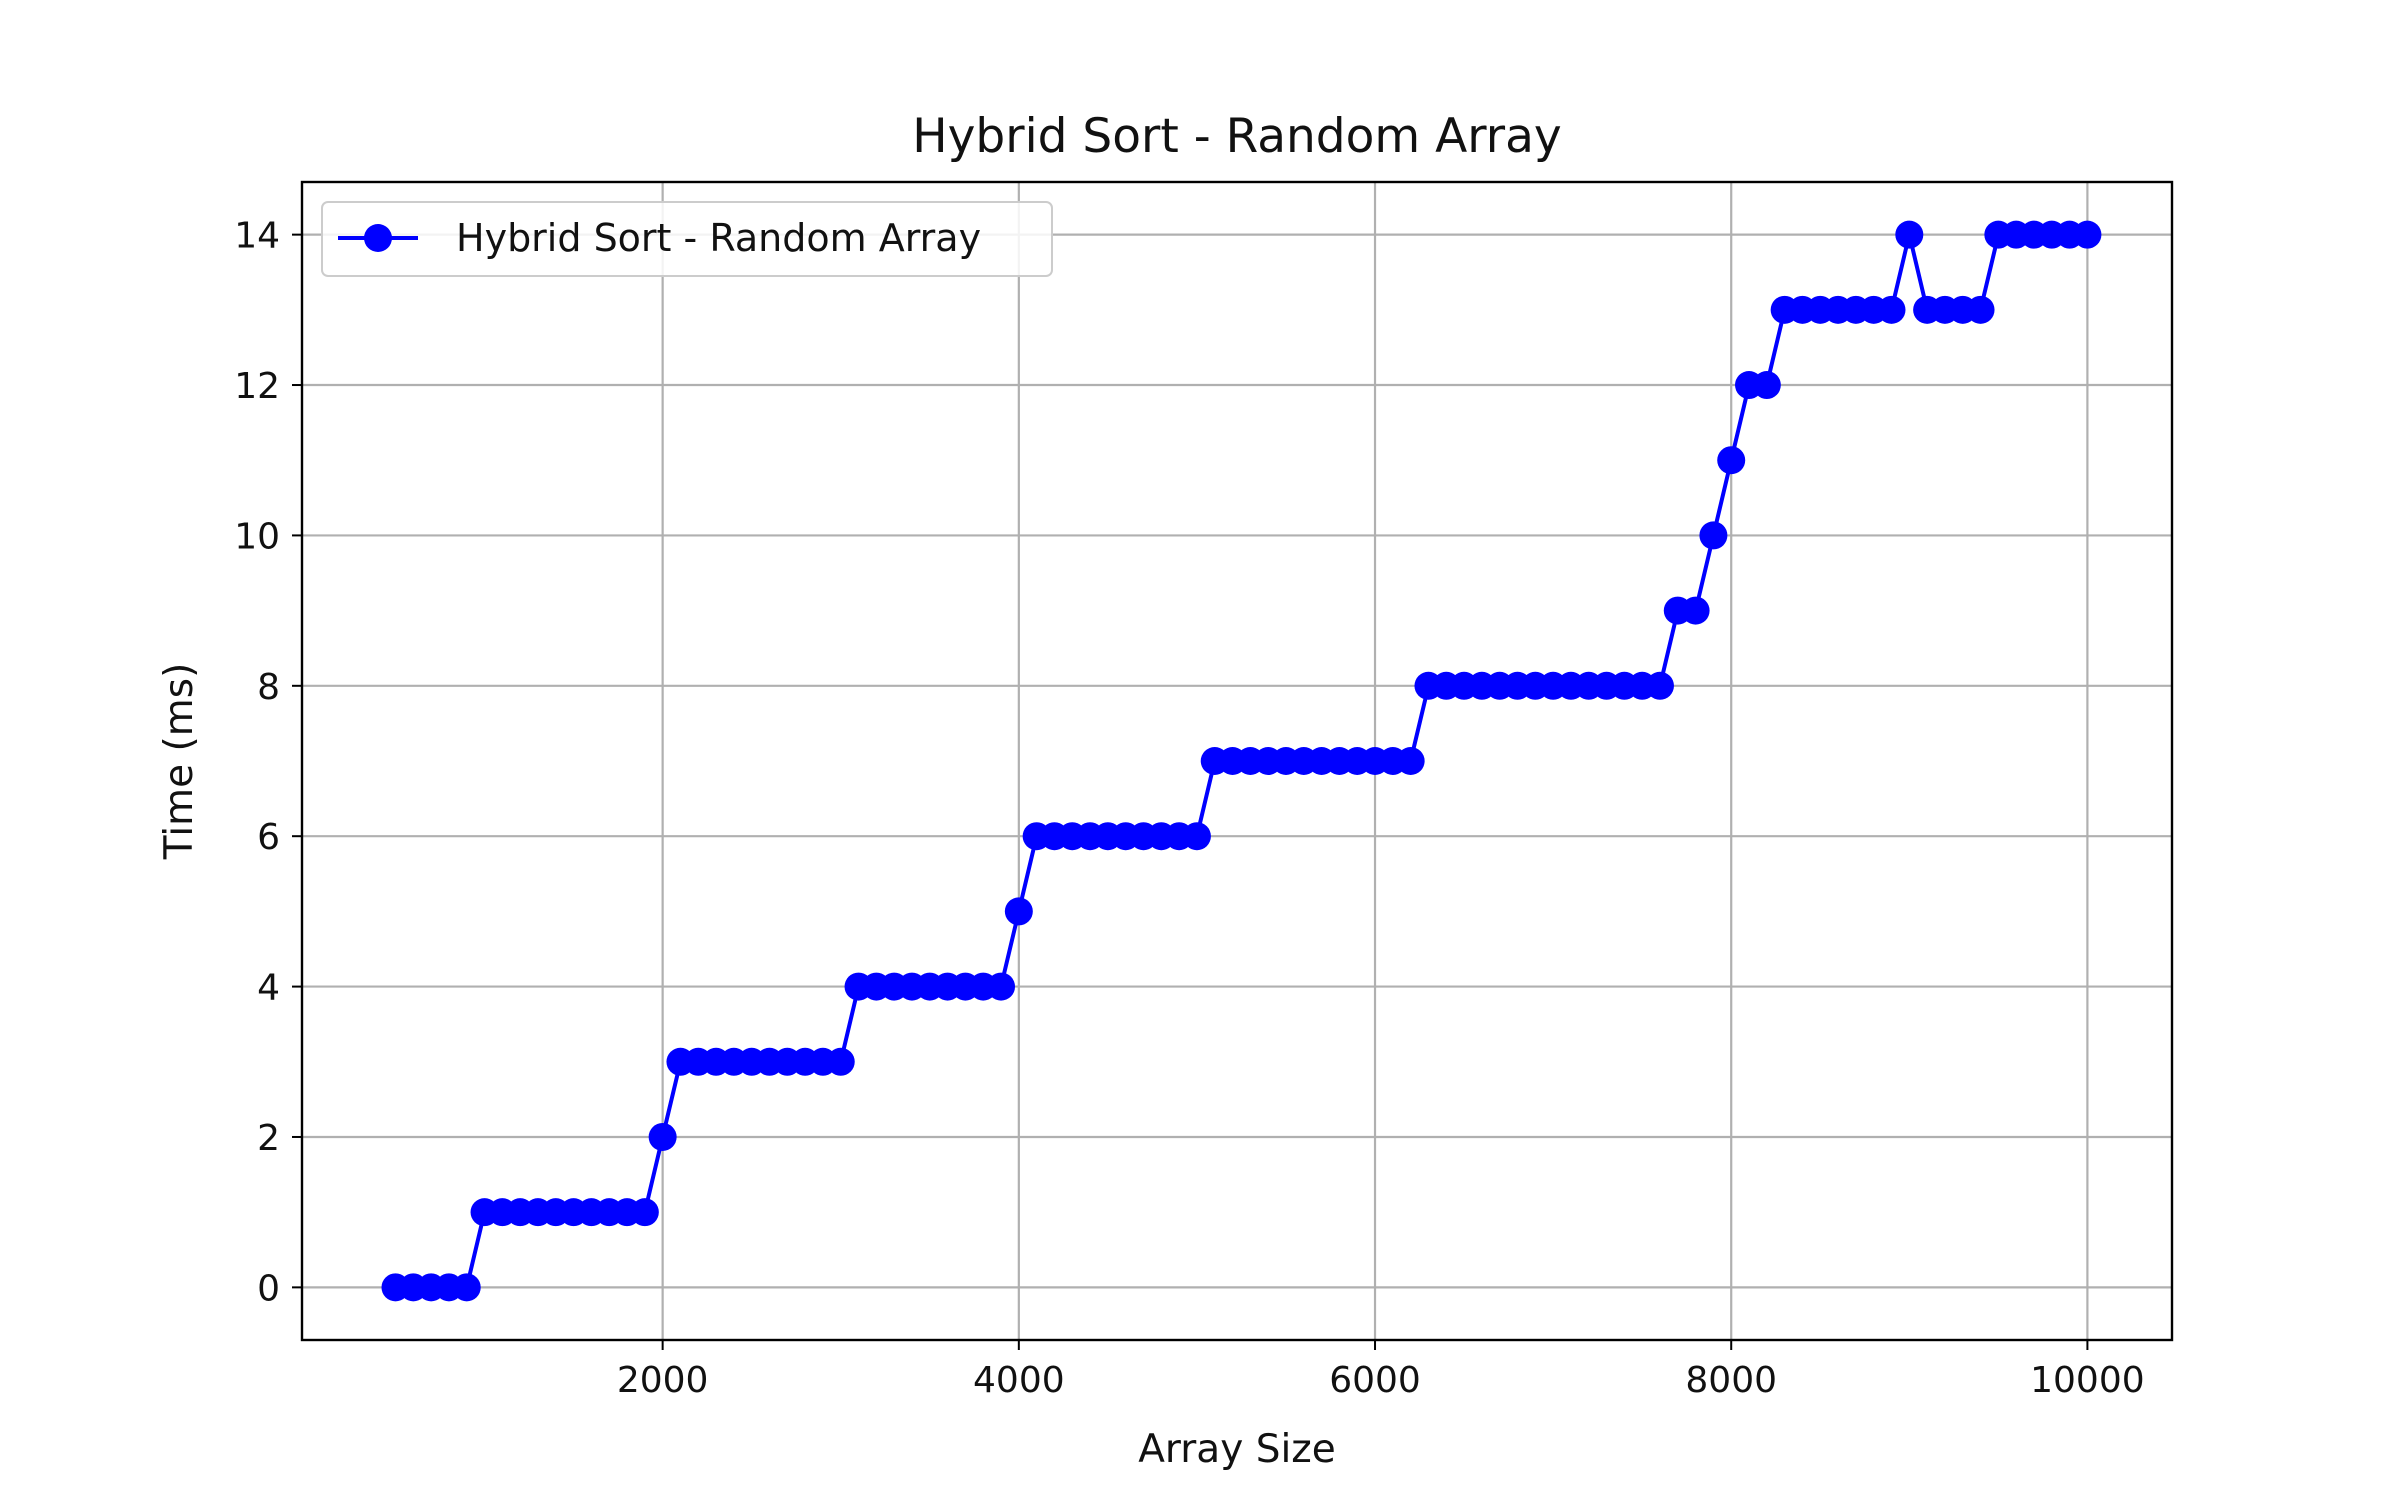 This screenshot has height=1500, width=2400. Describe the element at coordinates (1019, 1380) in the screenshot. I see `x-tick-label: 4000` at that location.